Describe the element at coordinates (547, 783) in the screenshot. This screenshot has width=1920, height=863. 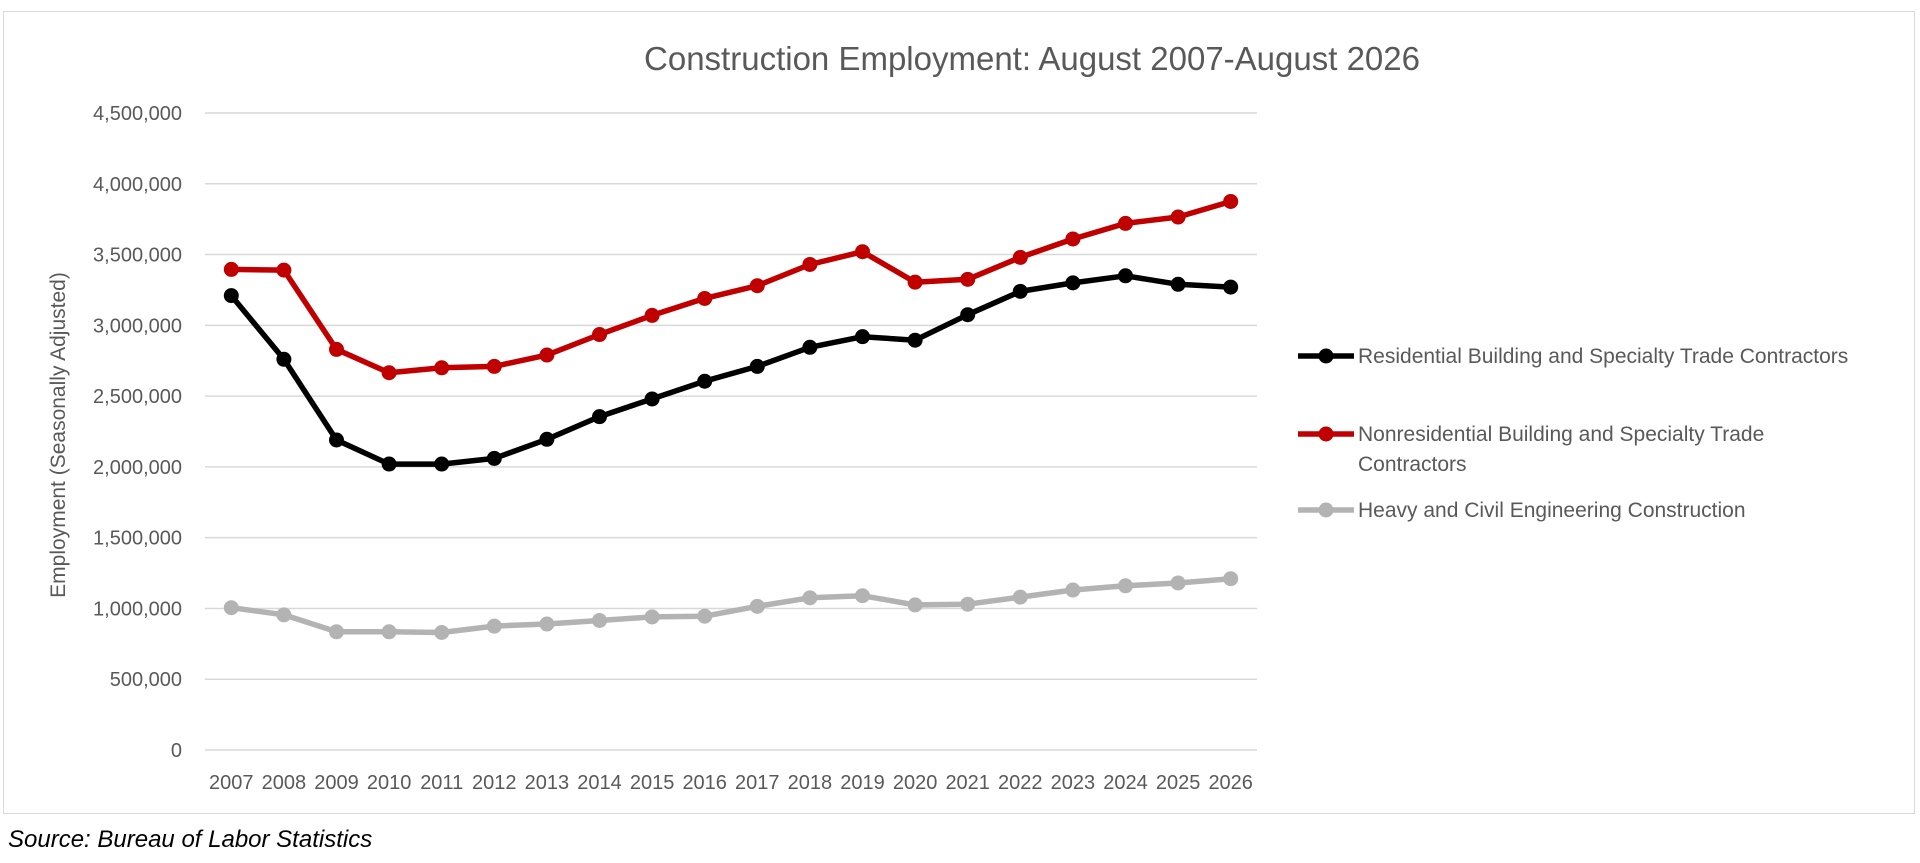
I see `x-tick-label: 2013` at that location.